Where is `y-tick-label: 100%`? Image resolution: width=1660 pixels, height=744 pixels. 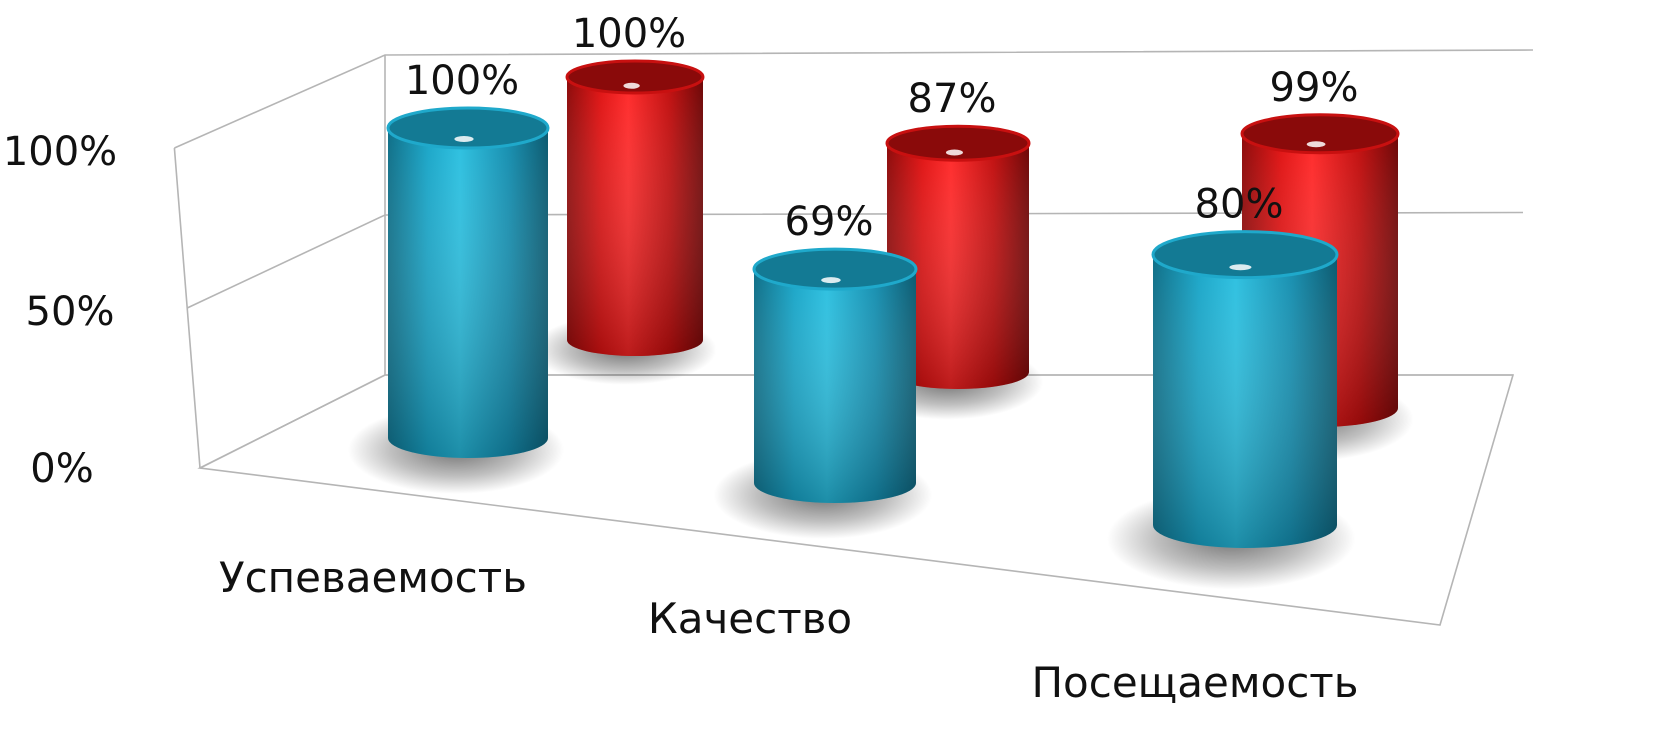 y-tick-label: 100% is located at coordinates (60, 152).